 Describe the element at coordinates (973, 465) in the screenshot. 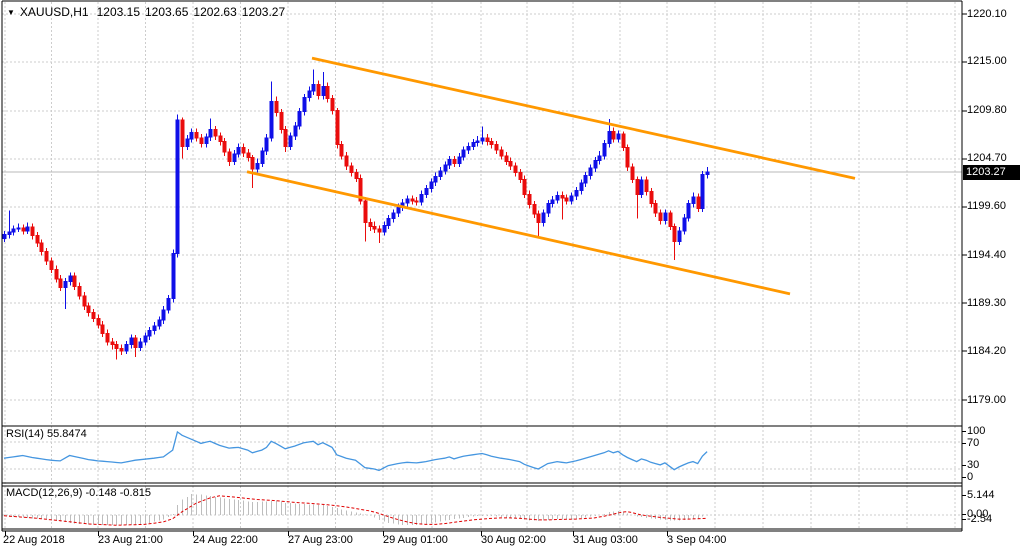

I see `rsi-scale-label: 30` at that location.